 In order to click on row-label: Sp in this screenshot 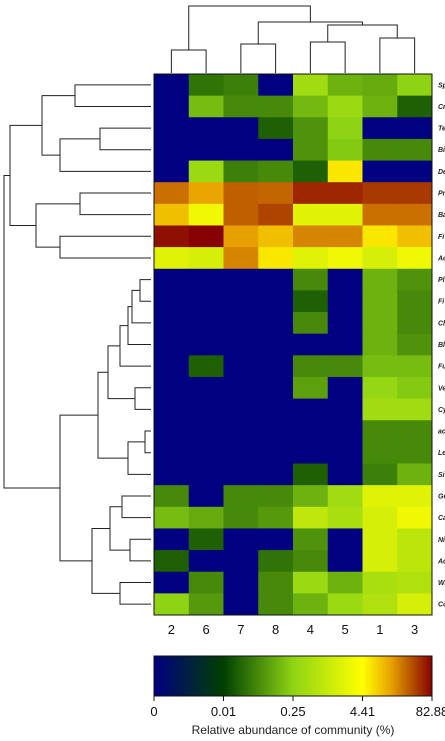, I will do `click(441, 85)`.